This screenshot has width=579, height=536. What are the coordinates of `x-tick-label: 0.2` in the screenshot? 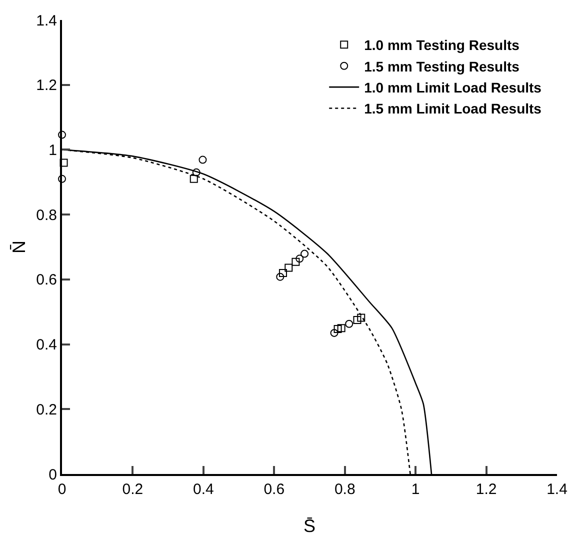 It's located at (133, 489).